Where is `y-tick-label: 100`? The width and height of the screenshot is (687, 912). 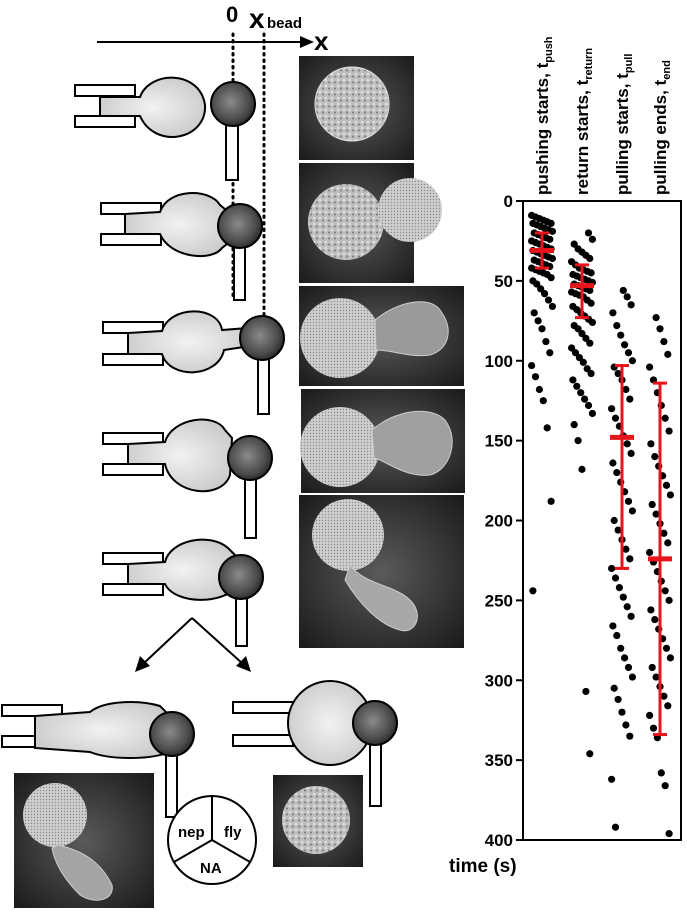 y-tick-label: 100 is located at coordinates (499, 361).